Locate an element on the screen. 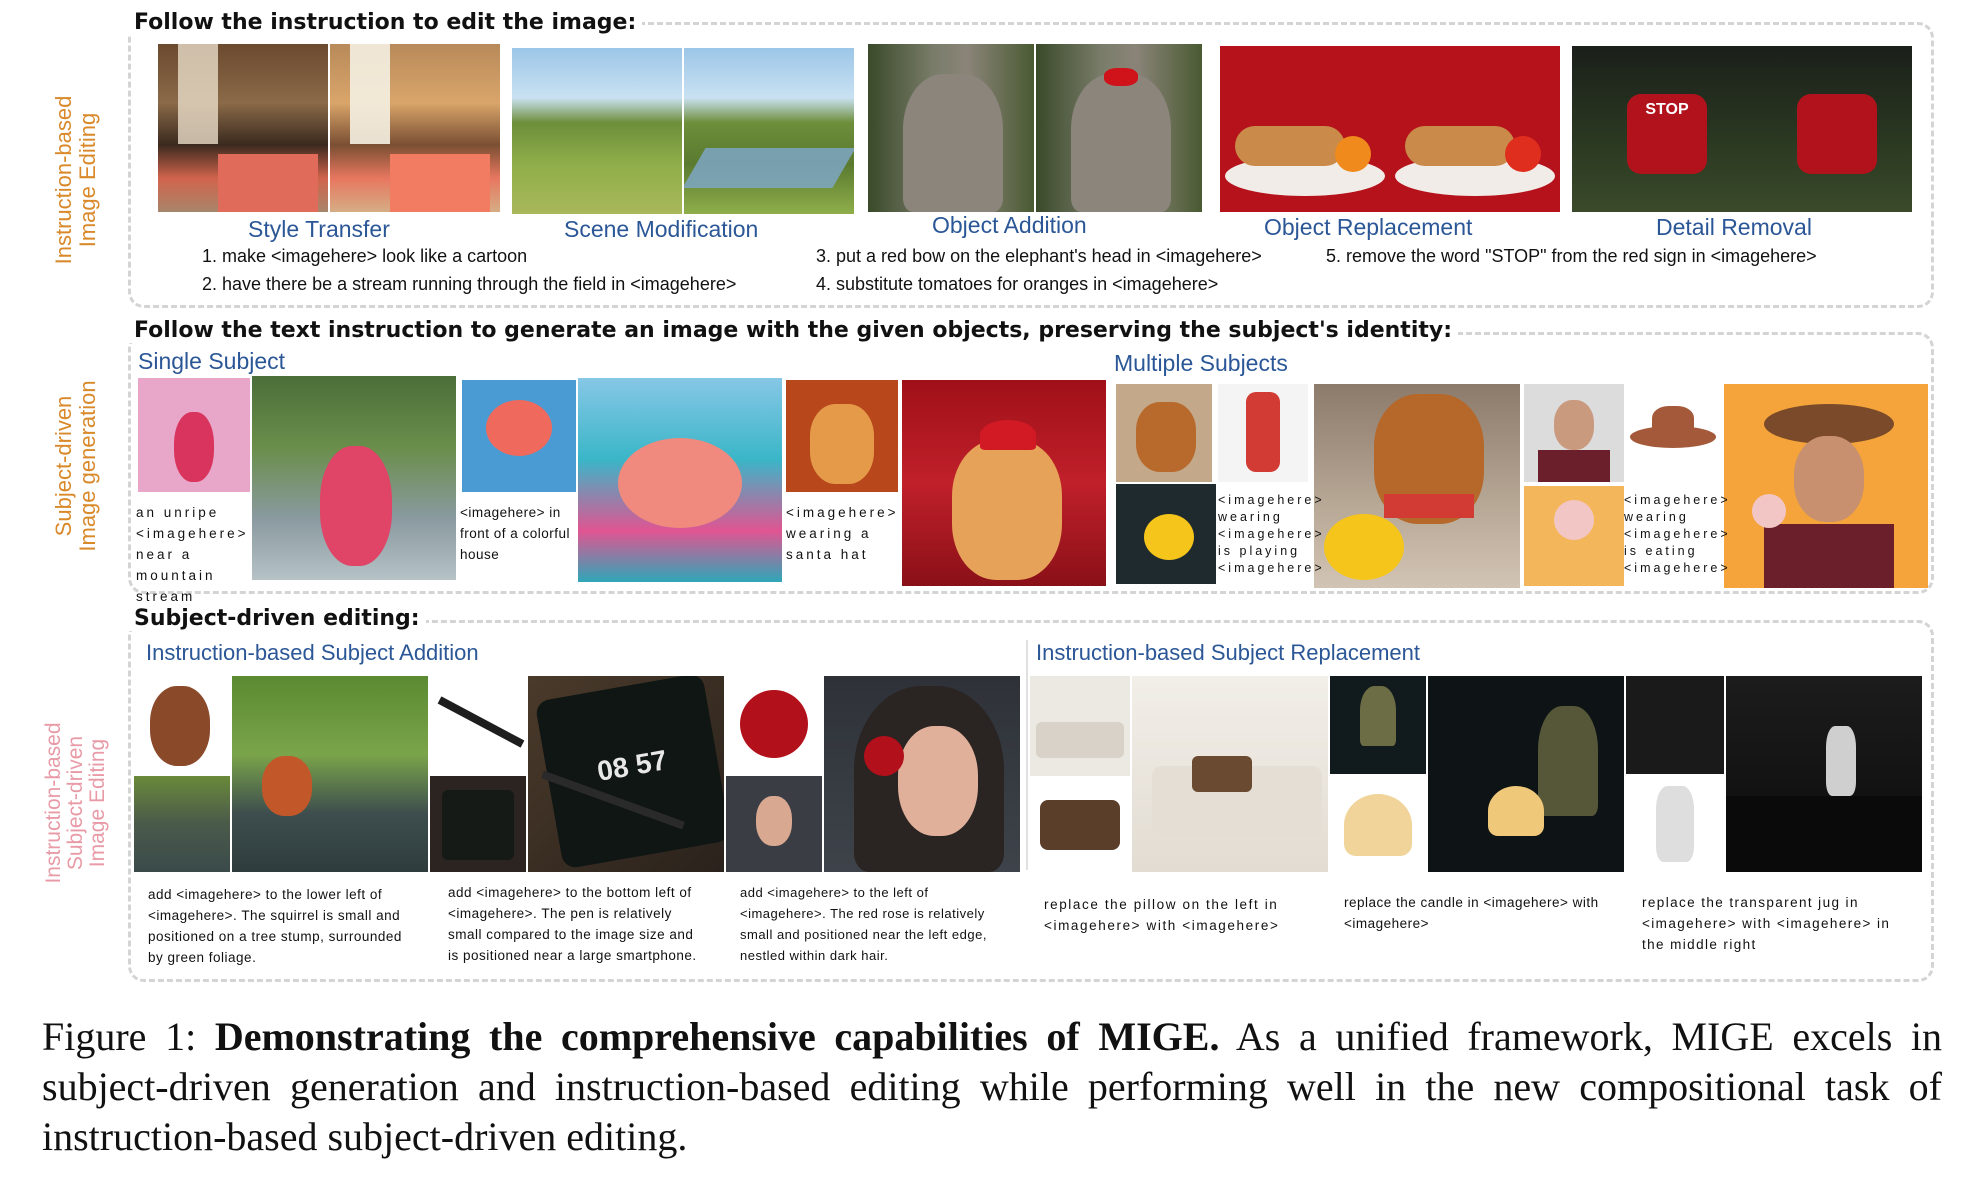  category-scene-modification: Scene Modification is located at coordinates (661, 229).